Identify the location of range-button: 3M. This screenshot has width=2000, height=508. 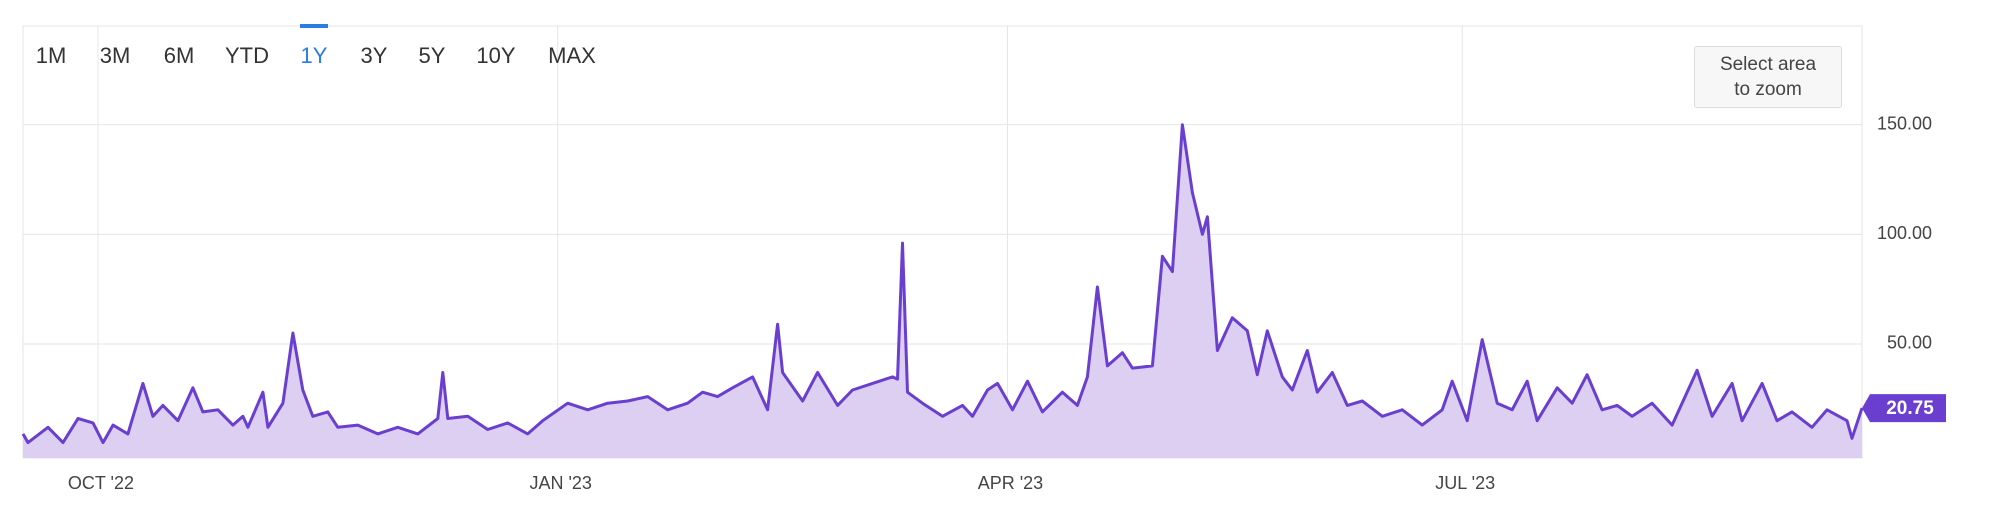
(115, 55).